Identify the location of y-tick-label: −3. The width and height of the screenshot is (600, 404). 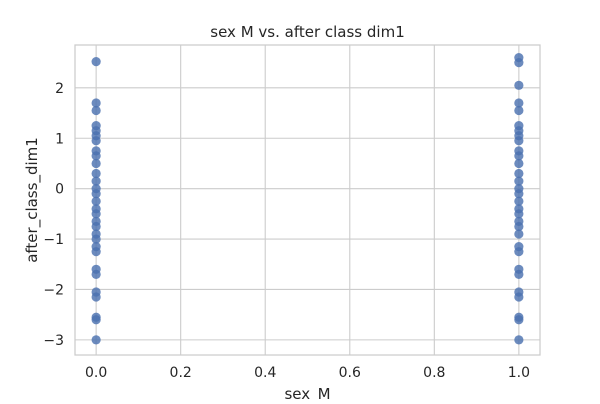
(53, 341).